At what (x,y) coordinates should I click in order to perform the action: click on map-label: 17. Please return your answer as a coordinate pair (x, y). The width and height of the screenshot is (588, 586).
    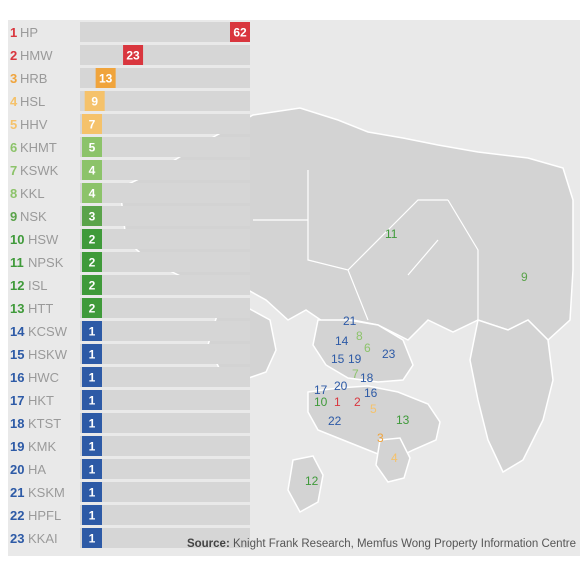
    Looking at the image, I should click on (321, 390).